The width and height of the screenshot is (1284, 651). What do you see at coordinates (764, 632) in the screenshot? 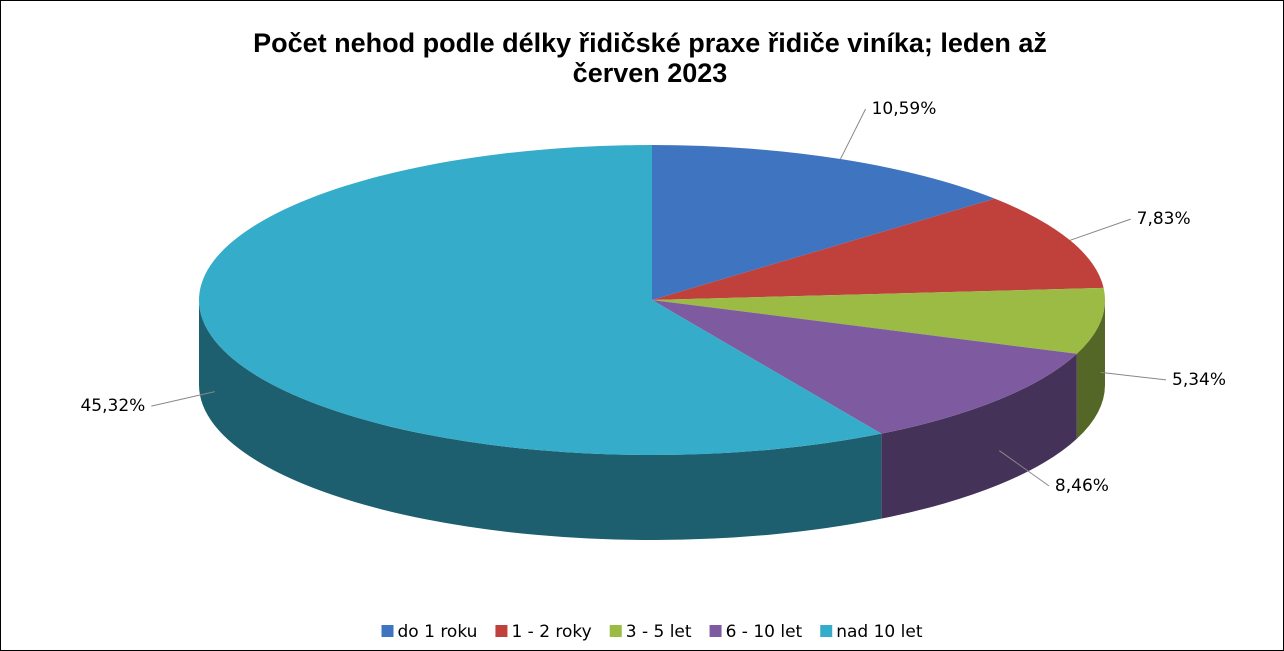
I see `legend-label: 6 - 10 let` at bounding box center [764, 632].